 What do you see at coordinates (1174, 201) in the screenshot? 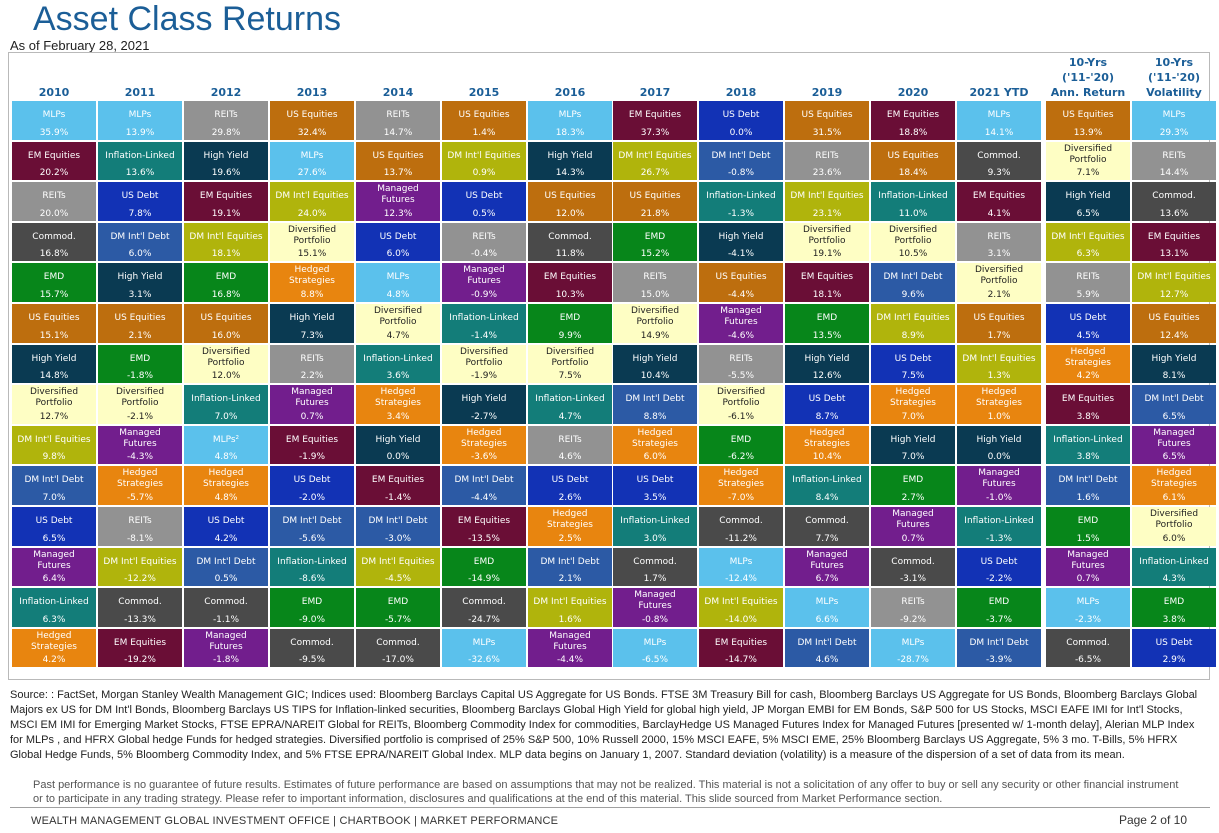
I see `asset-class-cell: Commod. 13.6%` at bounding box center [1174, 201].